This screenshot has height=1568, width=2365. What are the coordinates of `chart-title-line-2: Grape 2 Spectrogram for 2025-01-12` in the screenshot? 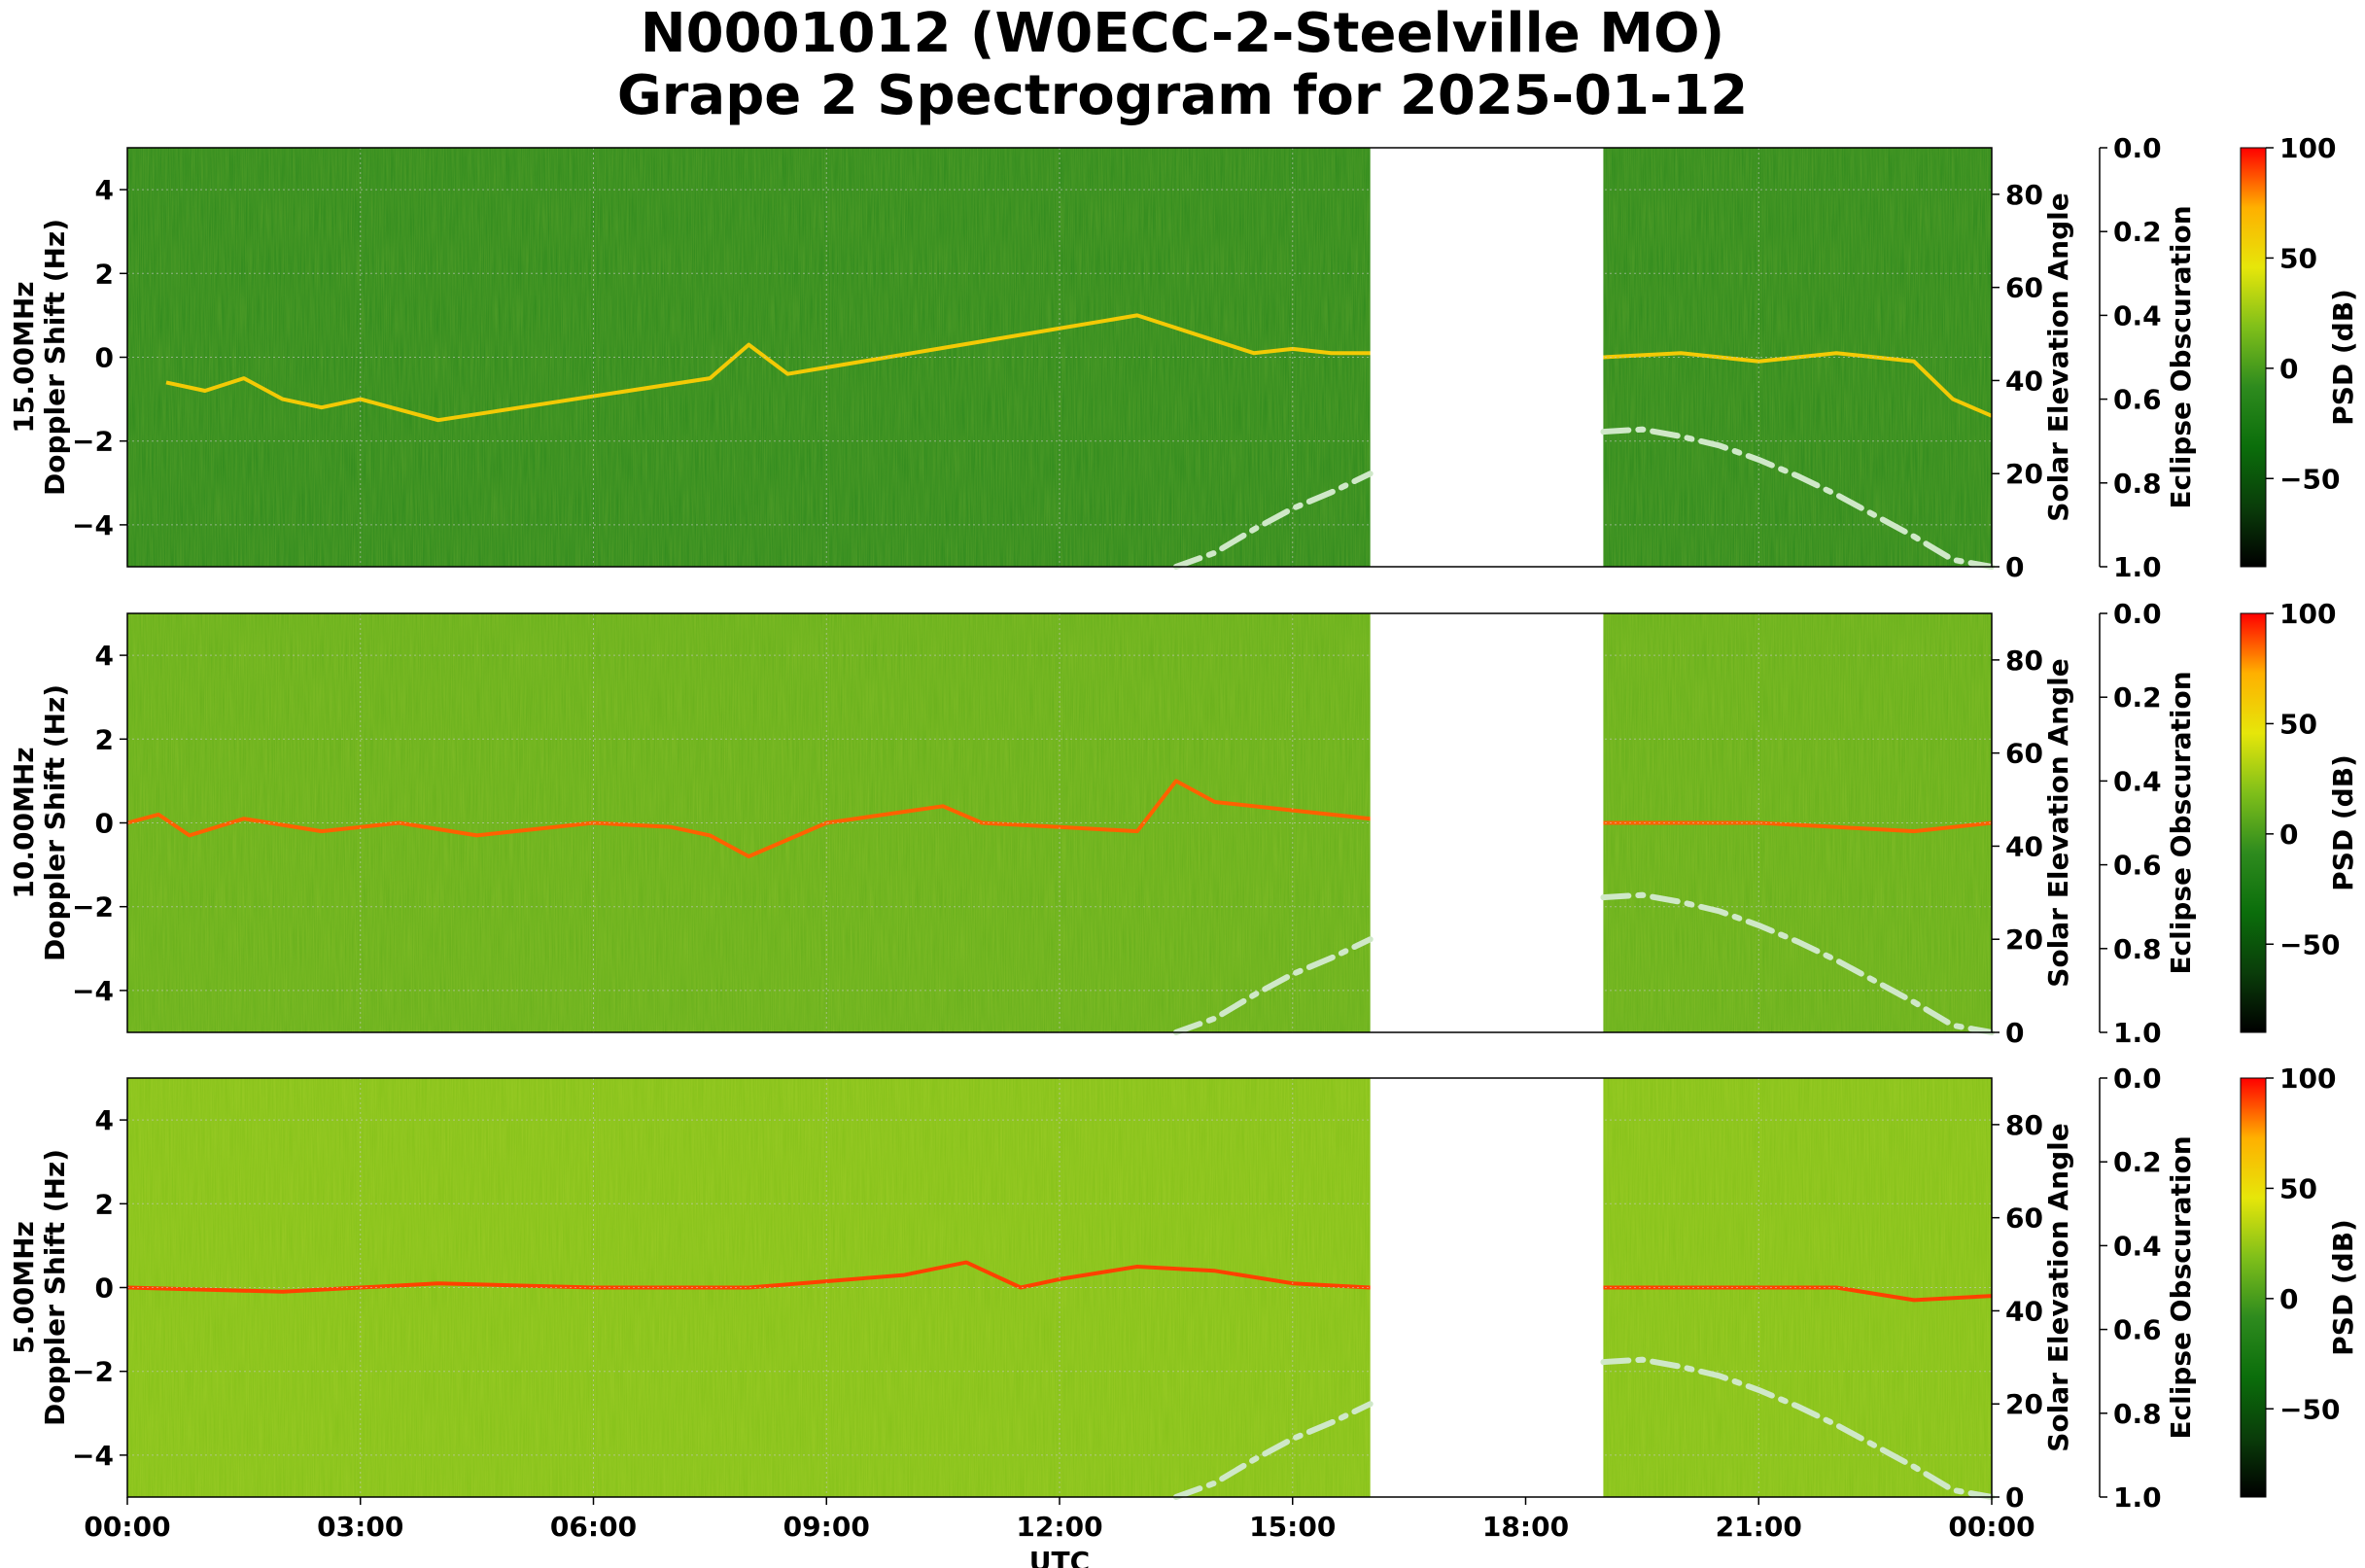 It's located at (1182, 95).